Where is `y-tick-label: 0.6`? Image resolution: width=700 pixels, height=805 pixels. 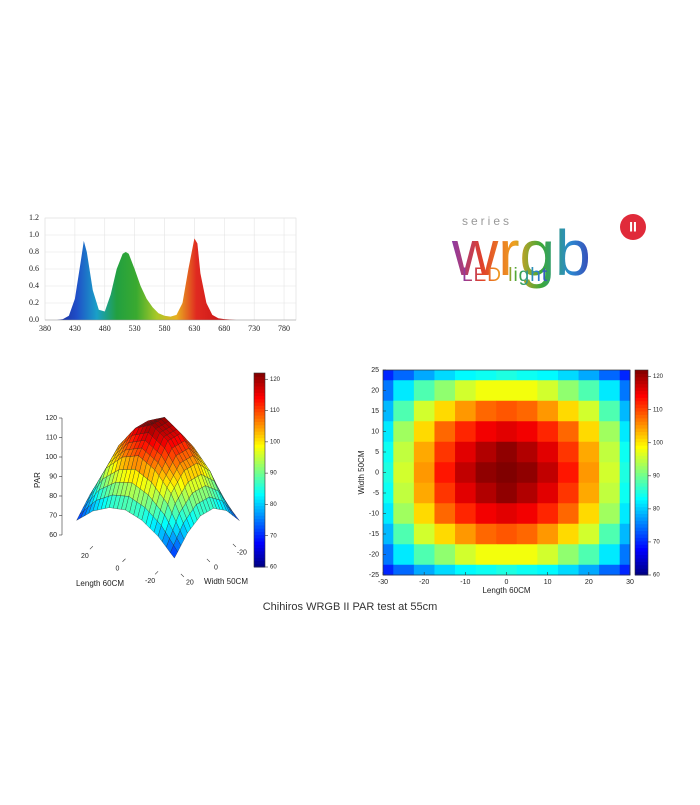 y-tick-label: 0.6 is located at coordinates (34, 268).